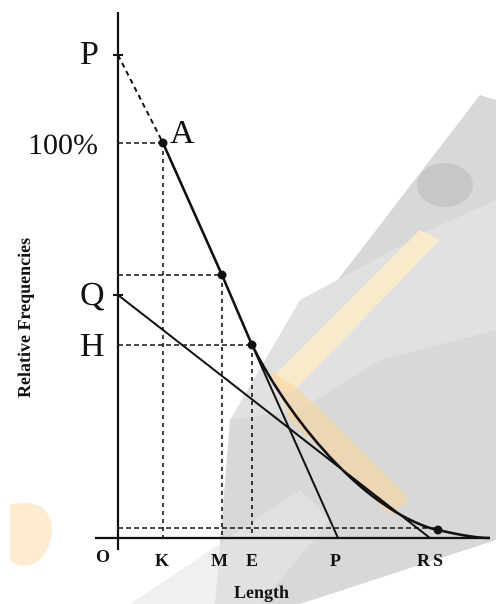 This screenshot has height=604, width=496. Describe the element at coordinates (295, 441) in the screenshot. I see `tangent-line-a-p` at that location.